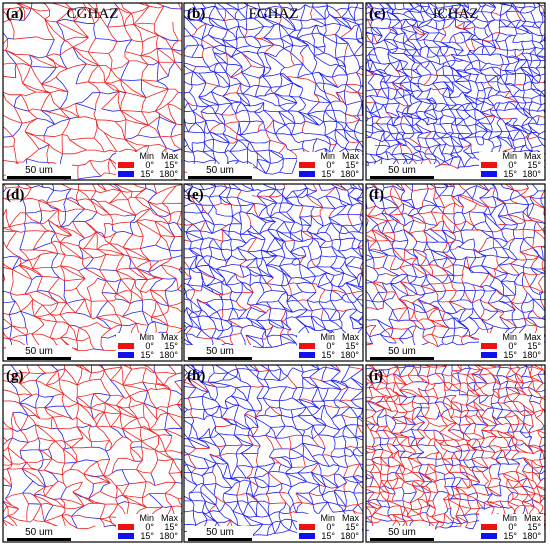 Image resolution: width=550 pixels, height=548 pixels. What do you see at coordinates (376, 195) in the screenshot?
I see `panel-label: (f)` at bounding box center [376, 195].